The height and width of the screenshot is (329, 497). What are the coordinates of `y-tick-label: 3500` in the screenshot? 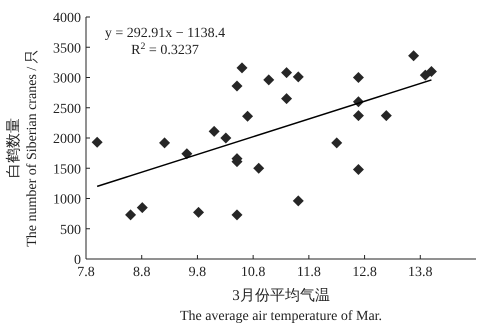 It's located at (67, 48).